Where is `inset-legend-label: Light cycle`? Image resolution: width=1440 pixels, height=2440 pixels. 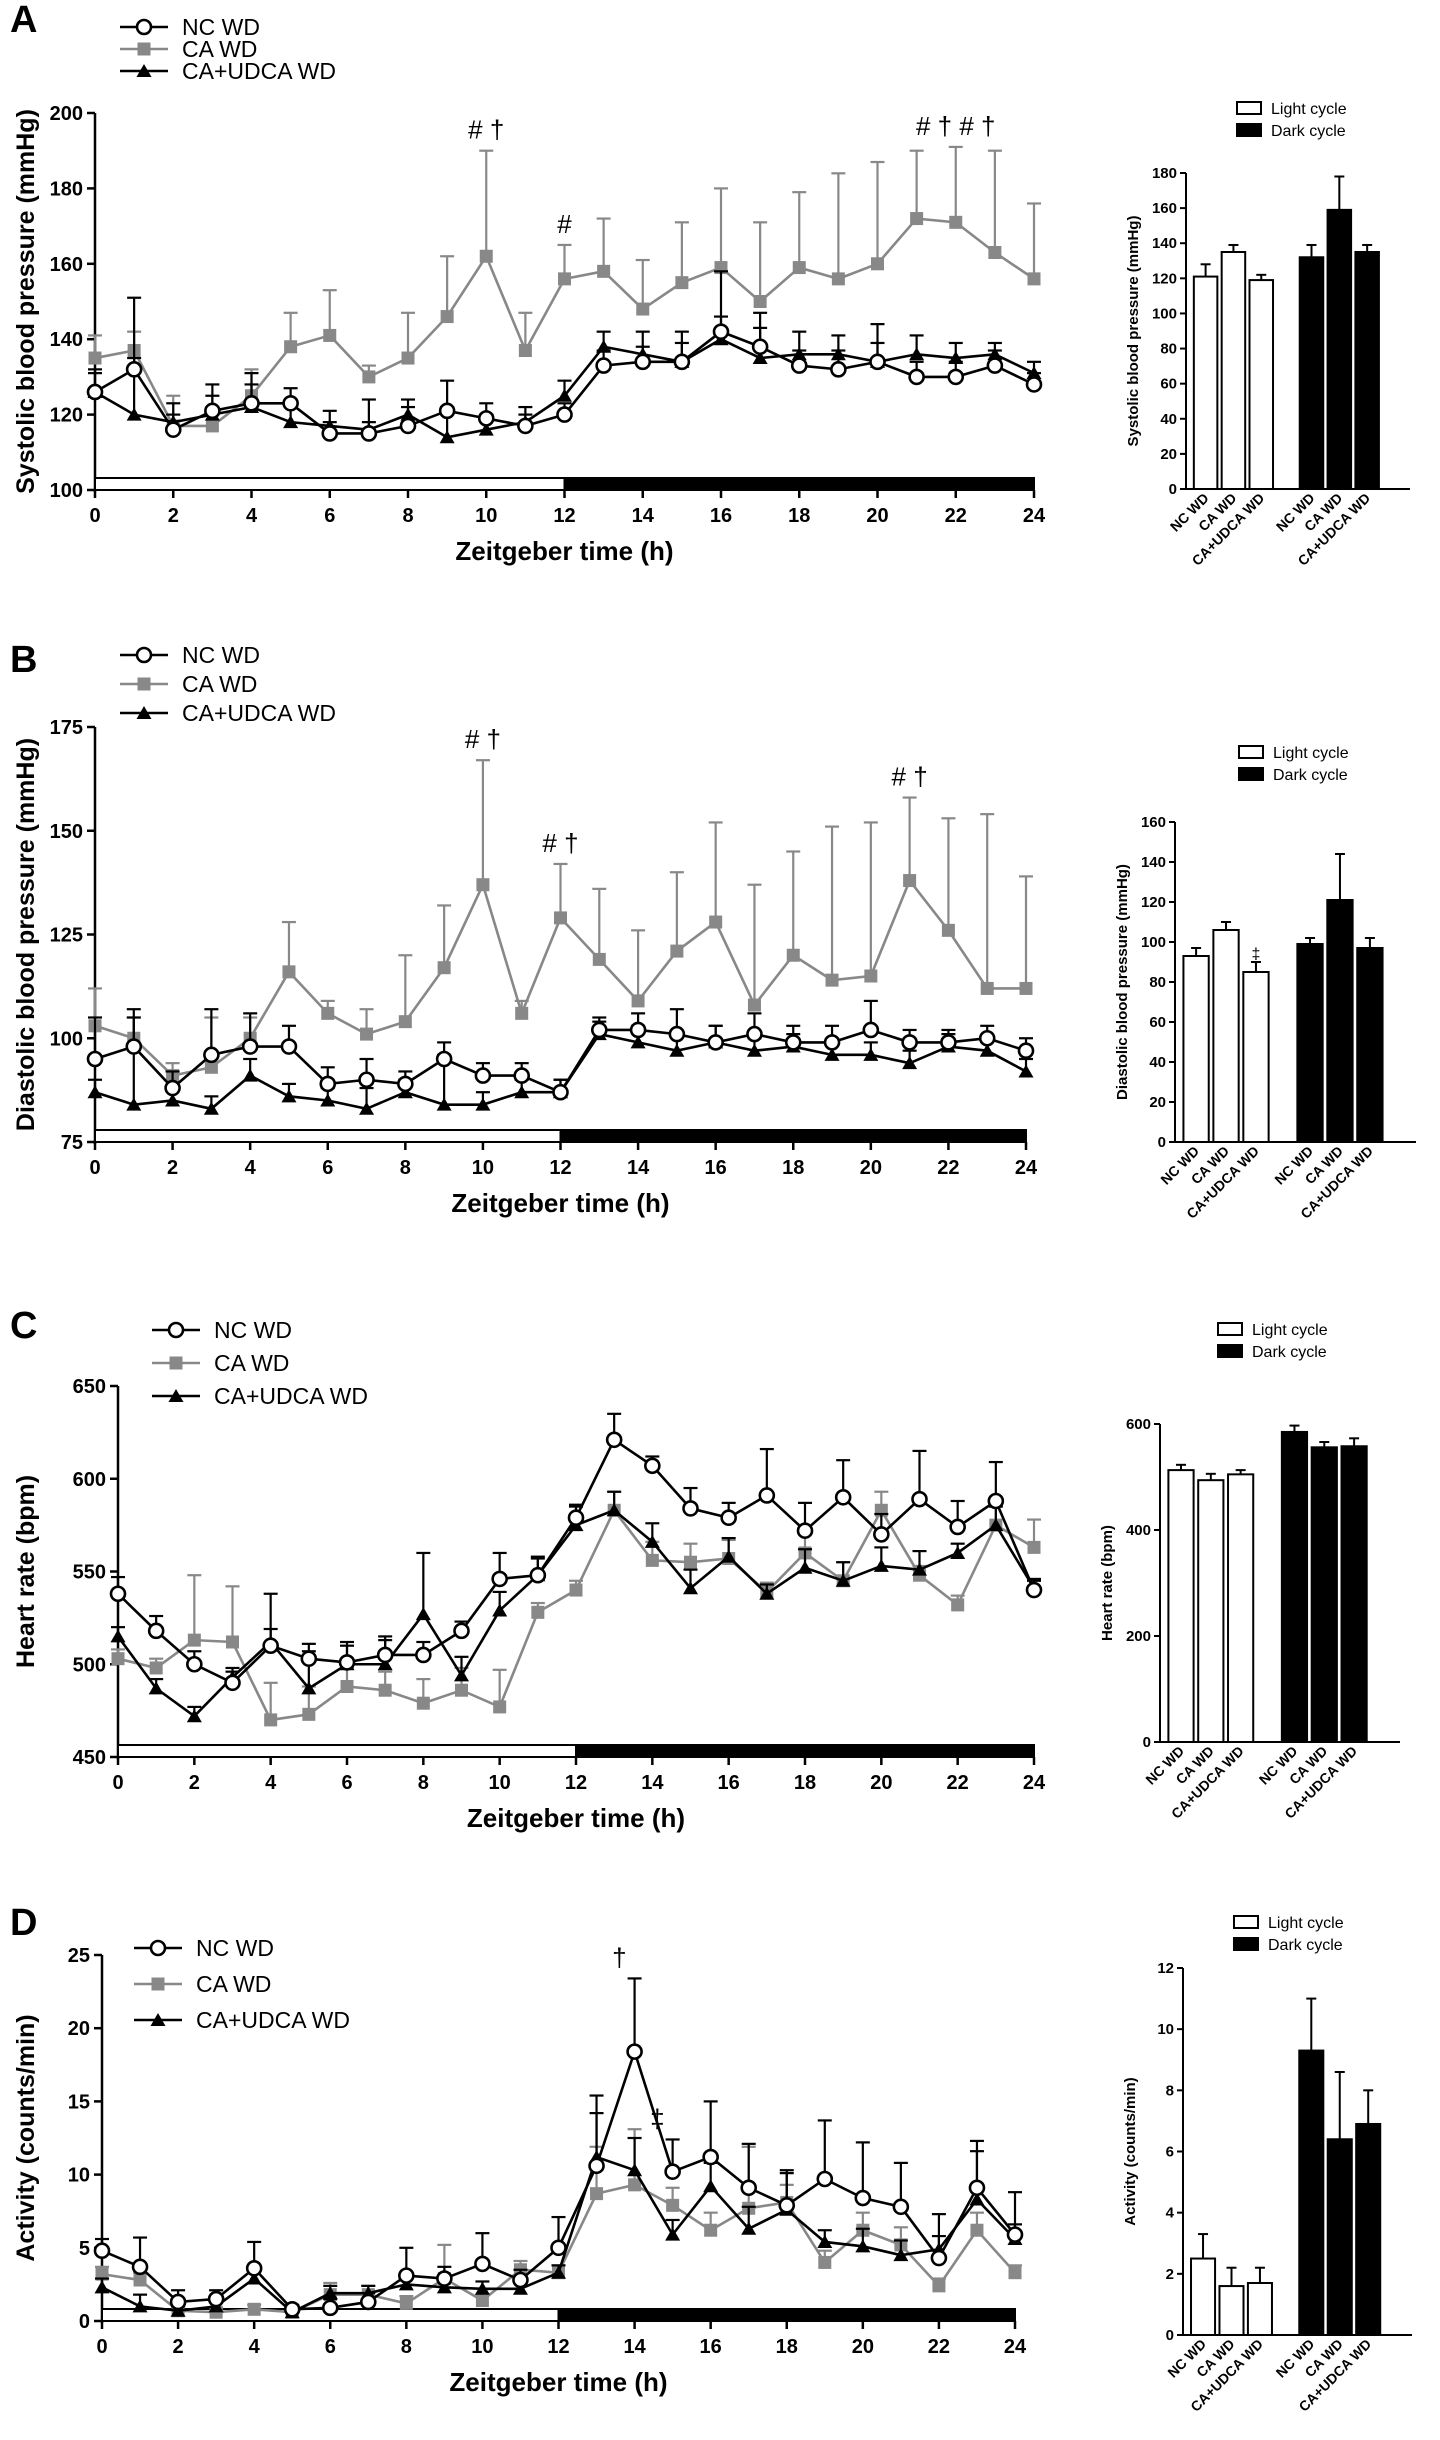 inset-legend-label: Light cycle is located at coordinates (1290, 1330).